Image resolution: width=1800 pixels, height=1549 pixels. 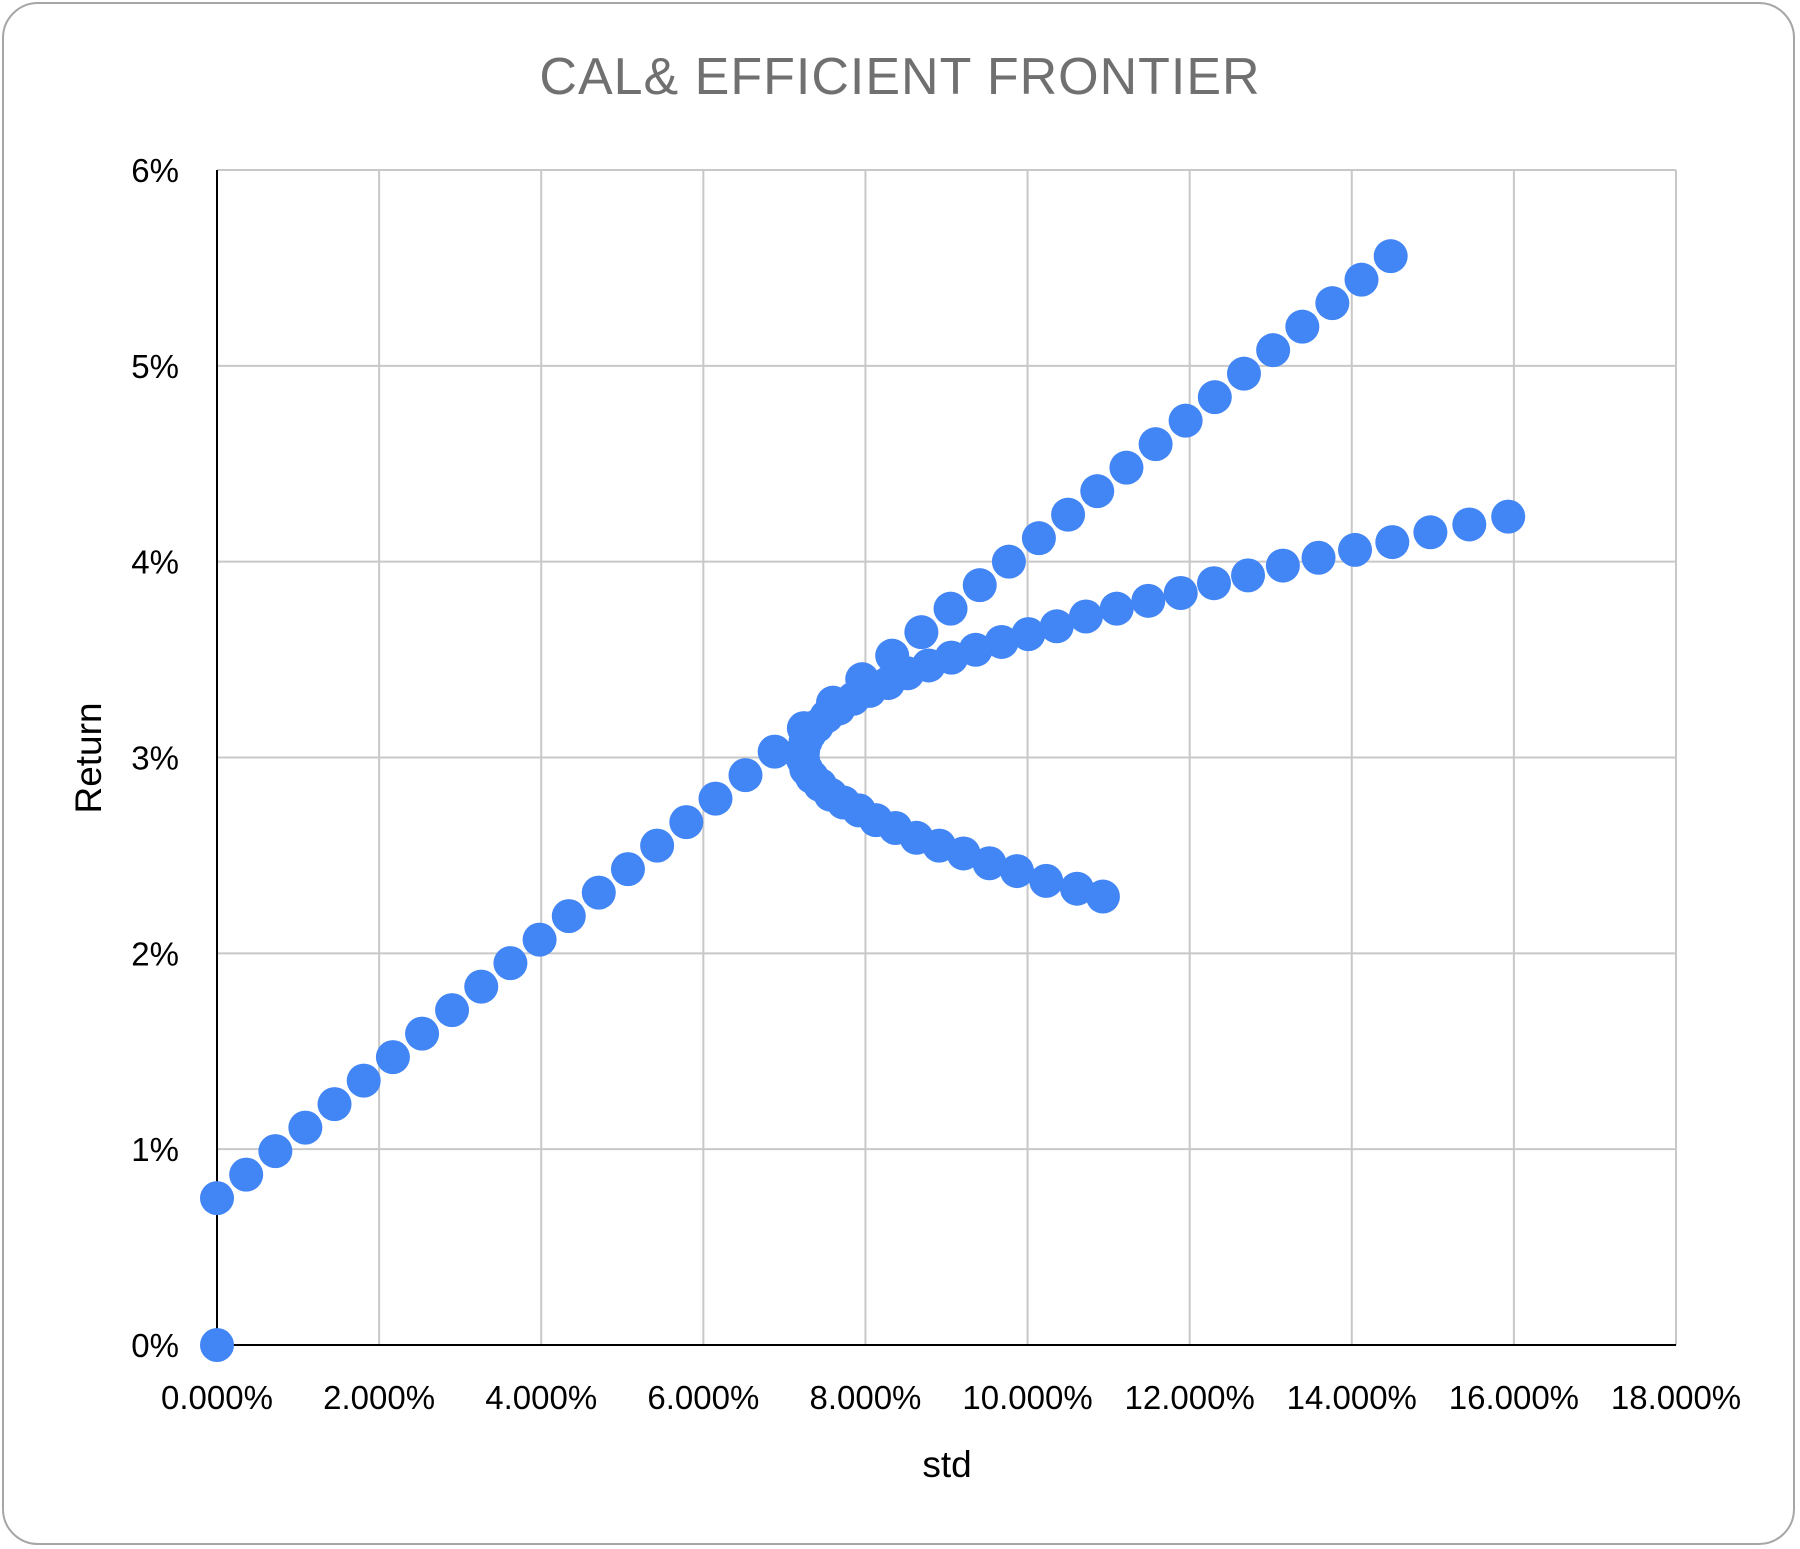 What do you see at coordinates (703, 1397) in the screenshot?
I see `x-tick-label: 6.000%` at bounding box center [703, 1397].